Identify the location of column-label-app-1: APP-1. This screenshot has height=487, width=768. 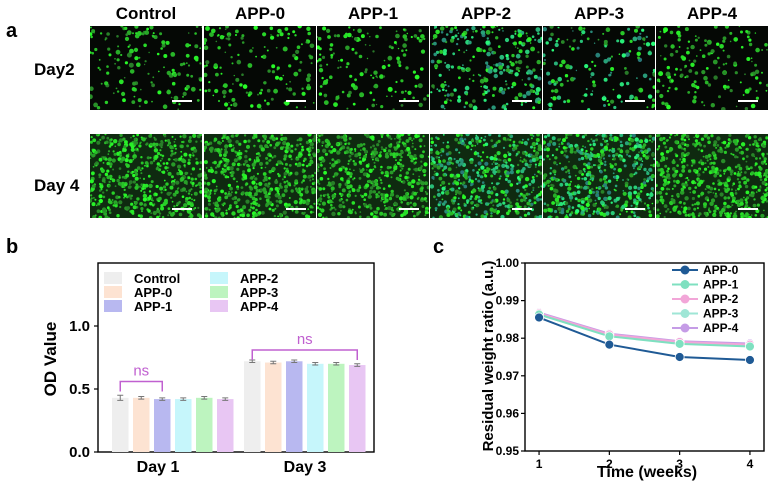
(373, 13).